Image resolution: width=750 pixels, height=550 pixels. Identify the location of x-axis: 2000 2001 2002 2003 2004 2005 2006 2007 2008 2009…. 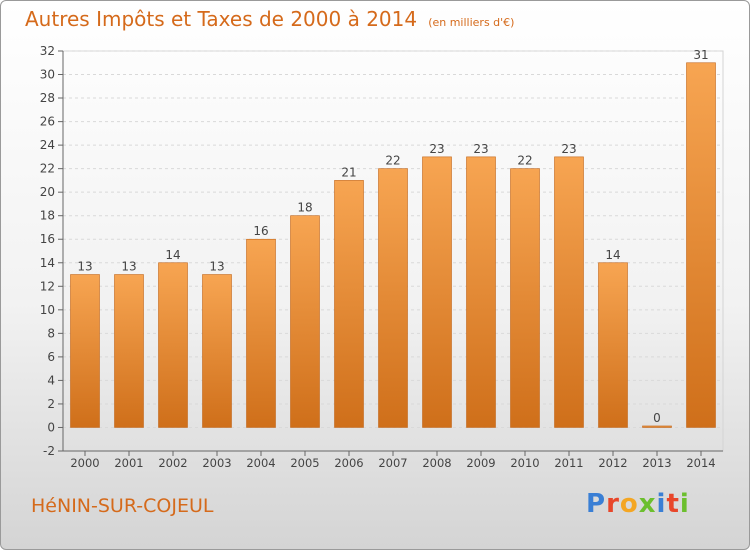
(393, 460).